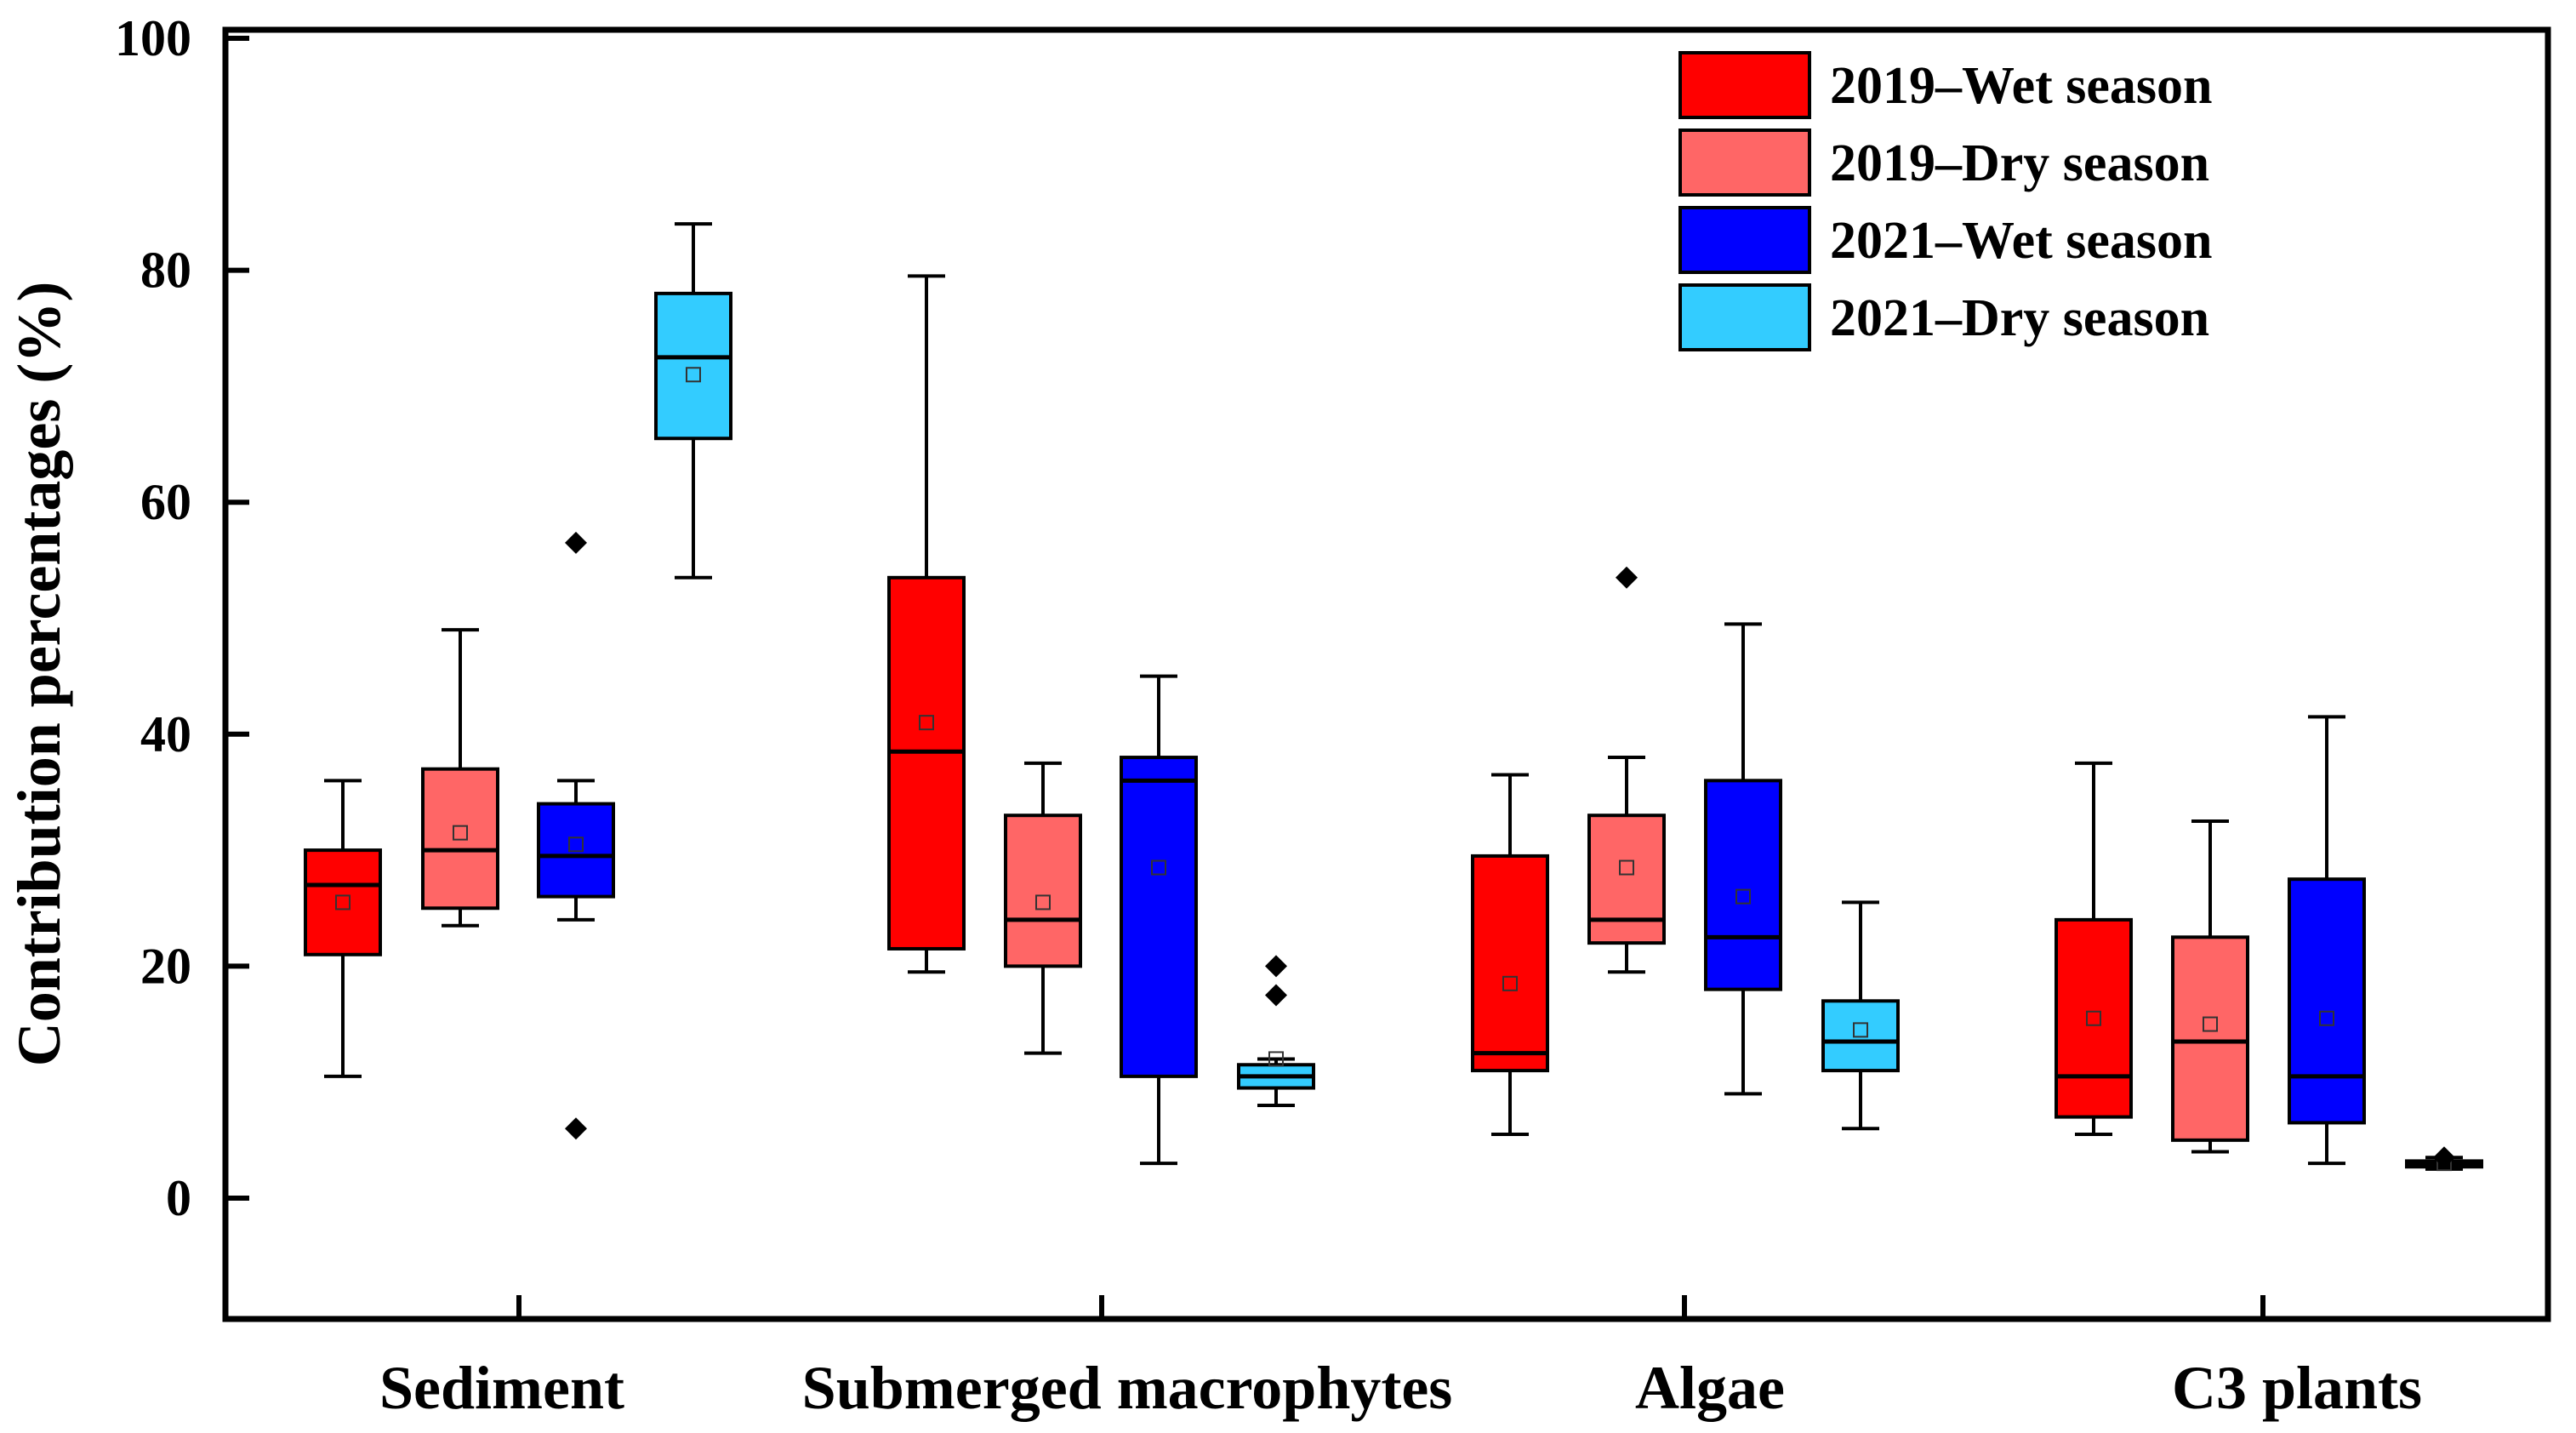 The height and width of the screenshot is (1433, 2576). What do you see at coordinates (2020, 163) in the screenshot?
I see `legend-label: 2019–Dry season` at bounding box center [2020, 163].